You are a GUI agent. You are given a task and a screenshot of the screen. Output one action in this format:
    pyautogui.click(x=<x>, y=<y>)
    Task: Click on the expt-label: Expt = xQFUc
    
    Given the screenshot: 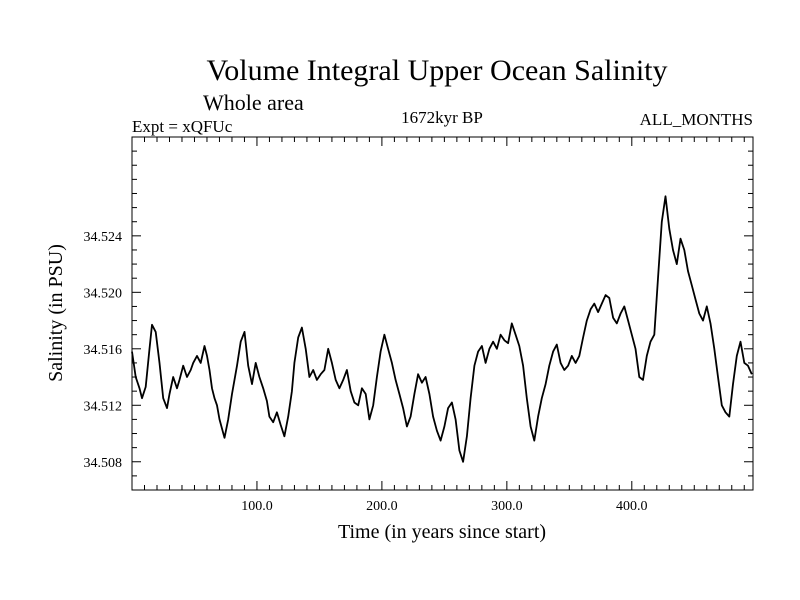 What is the action you would take?
    pyautogui.click(x=182, y=126)
    